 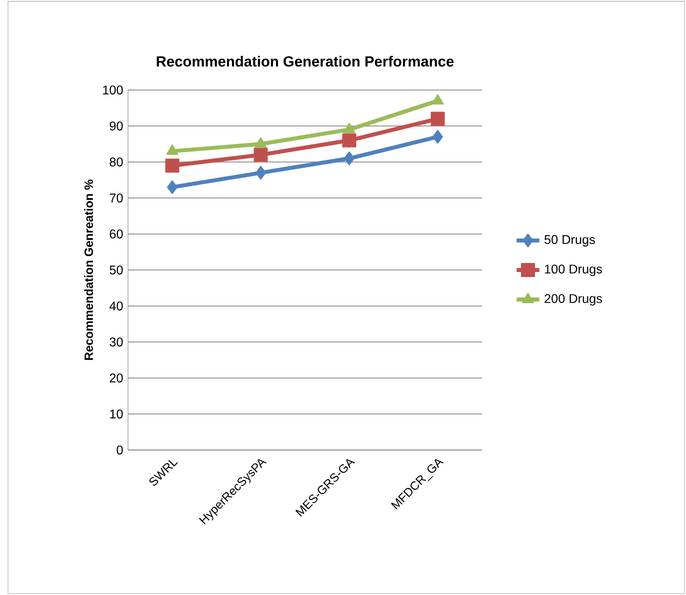 I want to click on legend-label: 200 Drugs, so click(x=573, y=300).